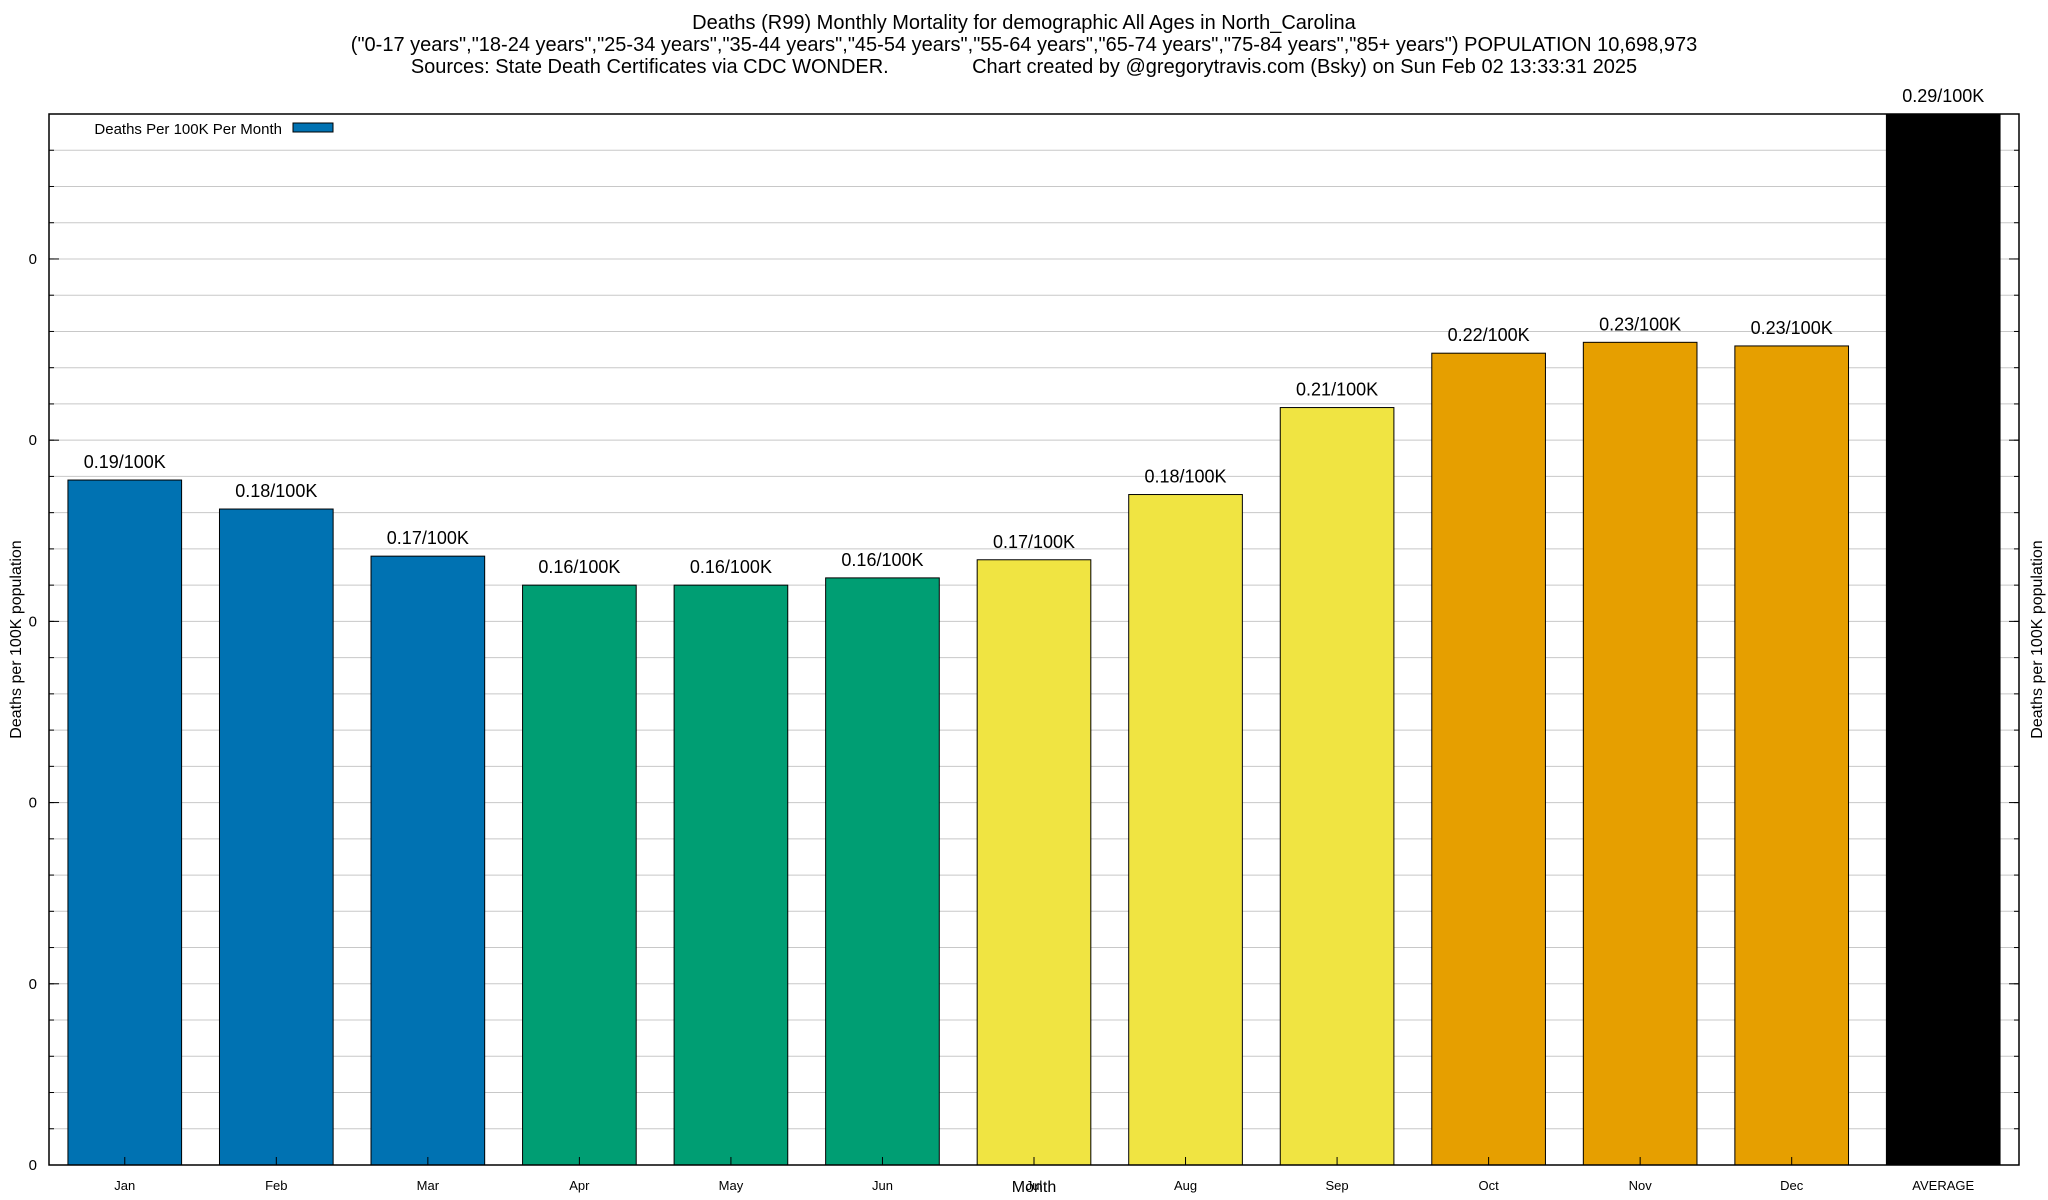 This screenshot has height=1200, width=2048. What do you see at coordinates (731, 1185) in the screenshot?
I see `x-tick-label: May` at bounding box center [731, 1185].